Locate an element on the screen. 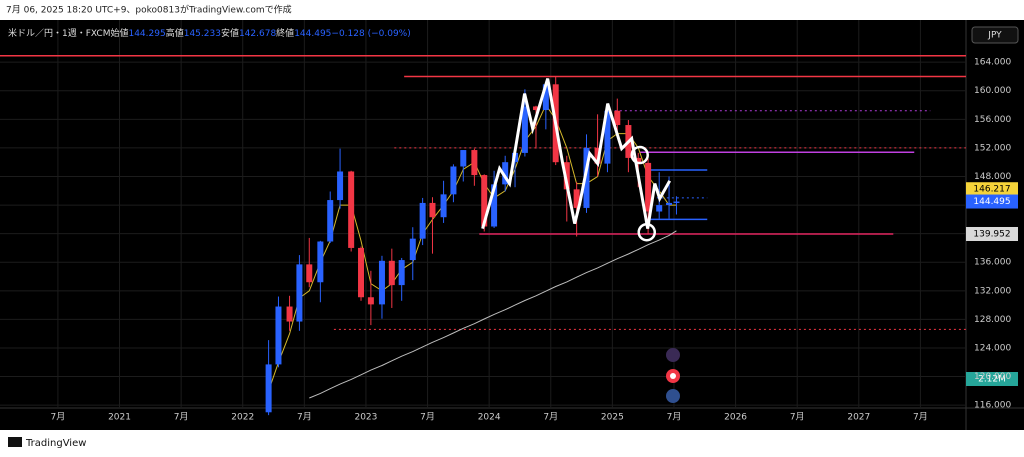  y-tick-label: 156.000 is located at coordinates (992, 120).